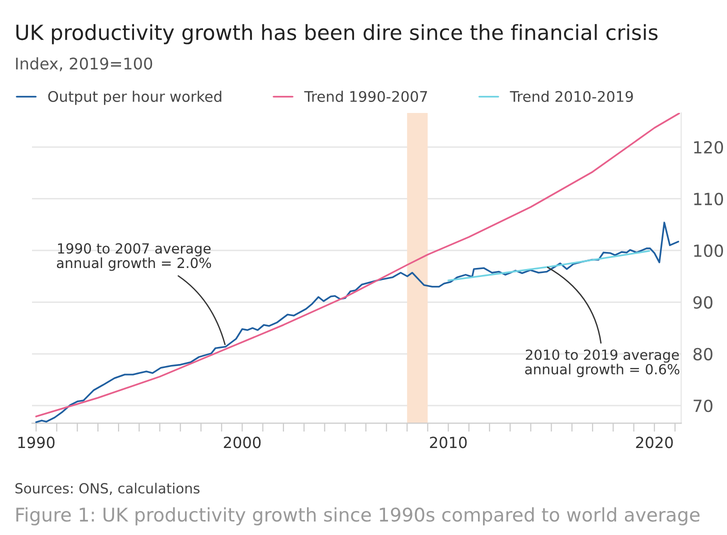 The height and width of the screenshot is (535, 727). Describe the element at coordinates (709, 199) in the screenshot. I see `y-tick-label: 110` at that location.